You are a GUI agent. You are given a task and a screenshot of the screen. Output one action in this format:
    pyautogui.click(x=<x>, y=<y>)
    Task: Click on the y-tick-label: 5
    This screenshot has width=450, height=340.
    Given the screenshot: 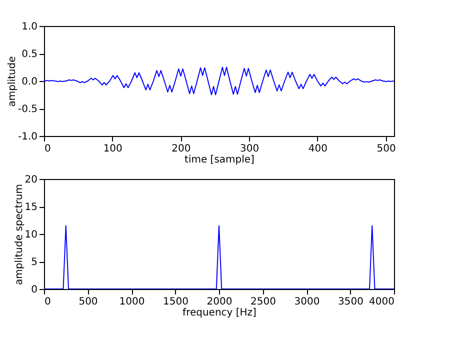 What is the action you would take?
    pyautogui.click(x=34, y=262)
    